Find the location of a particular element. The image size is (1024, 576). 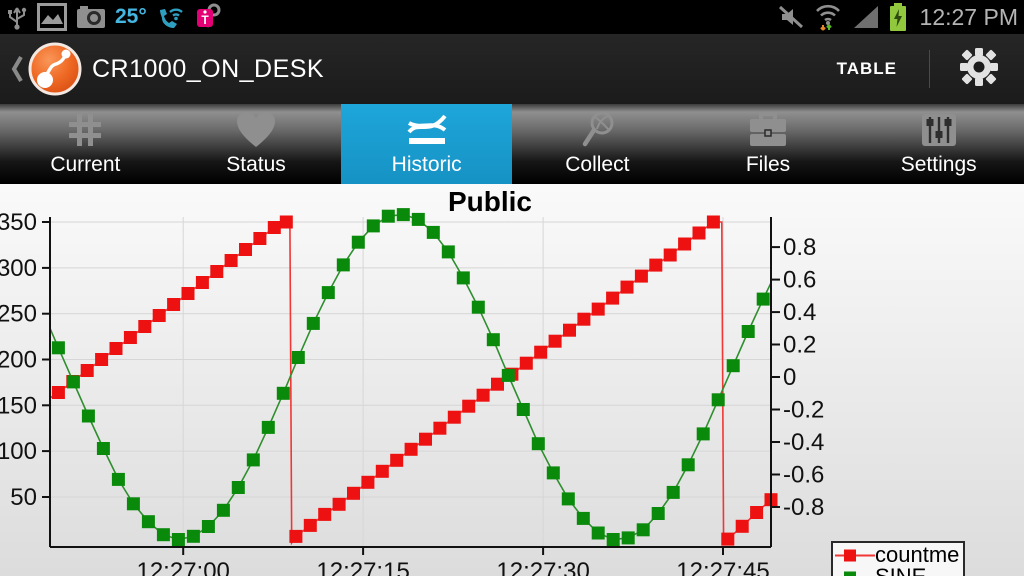

briefcase-icon is located at coordinates (768, 130).